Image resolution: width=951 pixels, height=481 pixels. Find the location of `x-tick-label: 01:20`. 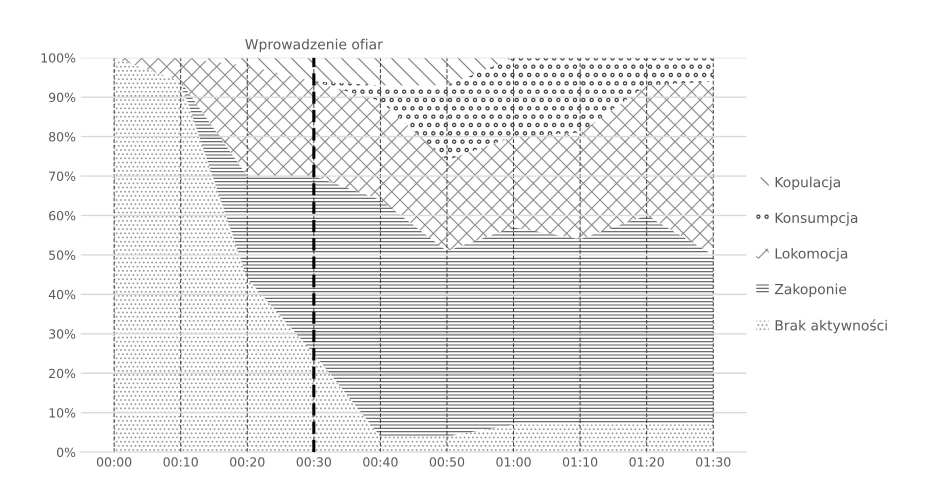

x-tick-label: 01:20 is located at coordinates (646, 462).